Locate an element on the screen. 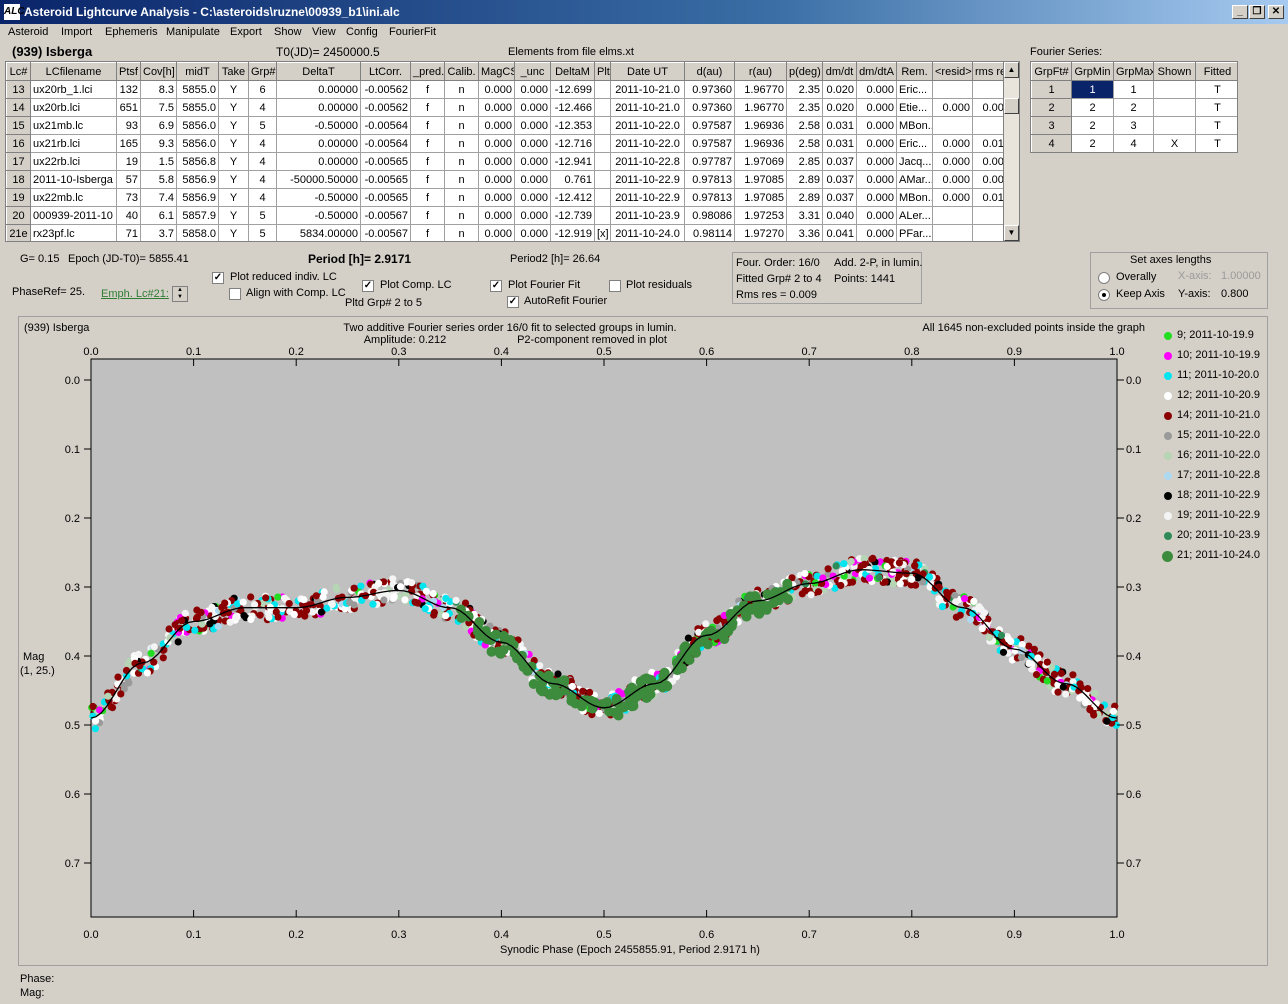  fourier-col-header: GrpMin is located at coordinates (1092, 71).